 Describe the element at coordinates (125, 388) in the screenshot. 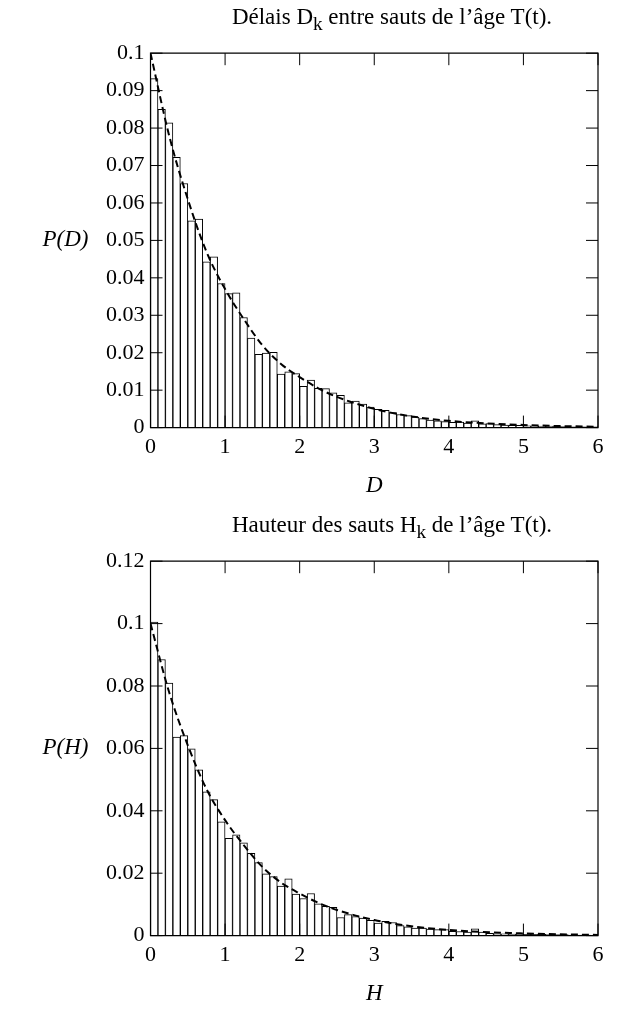

I see `y-tick-label: 0.01` at that location.